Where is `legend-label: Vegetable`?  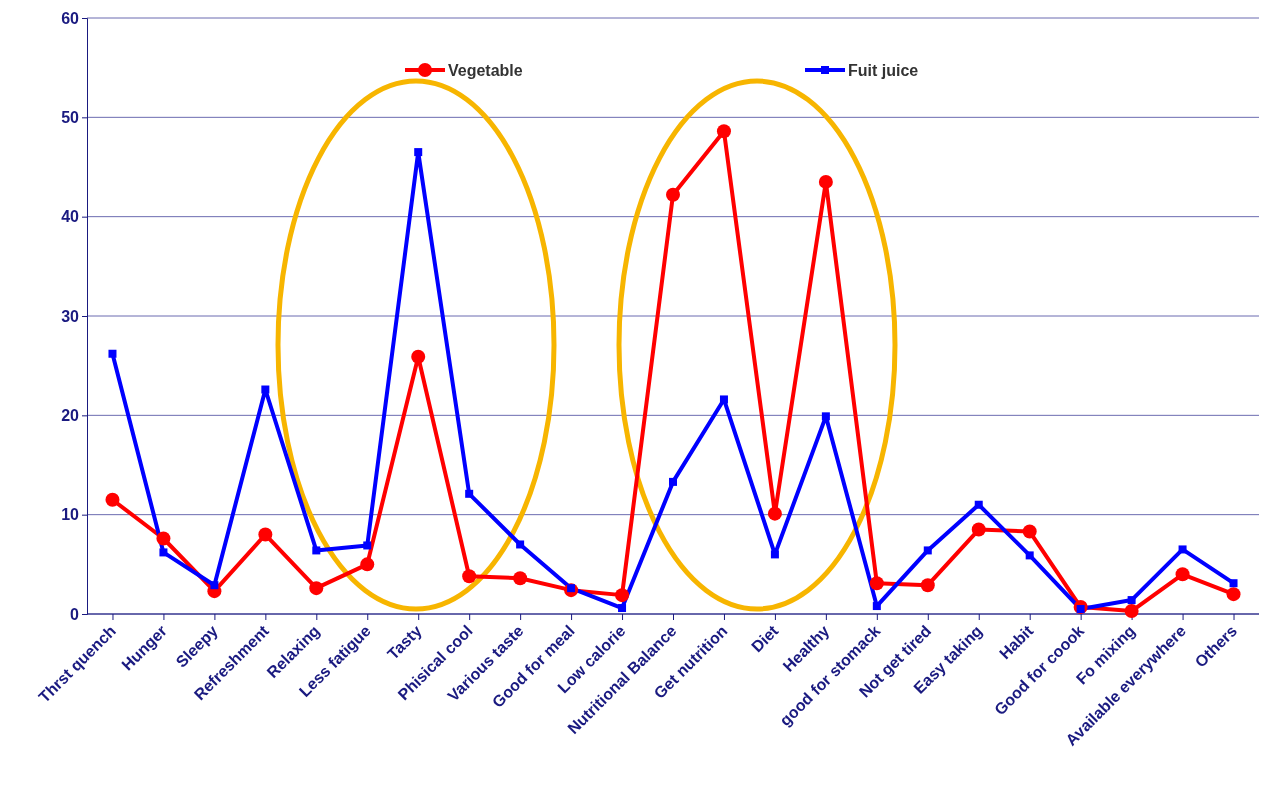 legend-label: Vegetable is located at coordinates (485, 70).